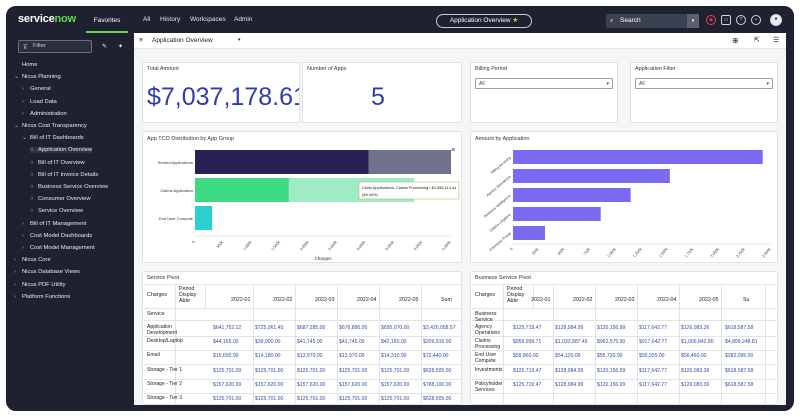  I want to click on chat-icon: ▭, so click(726, 20).